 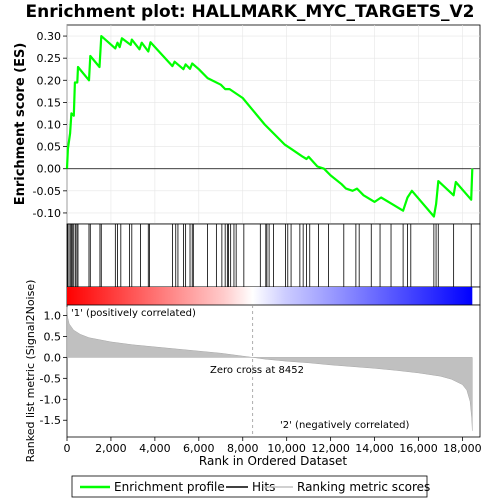 What do you see at coordinates (53, 357) in the screenshot?
I see `ranked-metric-y-tick-label: 0.0` at bounding box center [53, 357].